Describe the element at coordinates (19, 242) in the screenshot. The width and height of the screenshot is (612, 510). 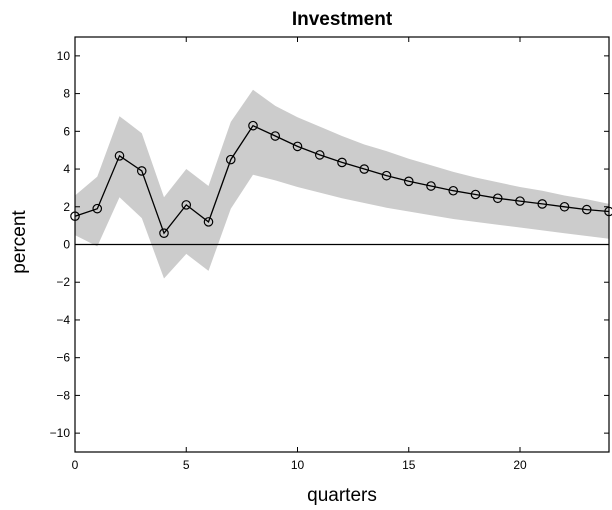
I see `y-axis-label: percent` at that location.